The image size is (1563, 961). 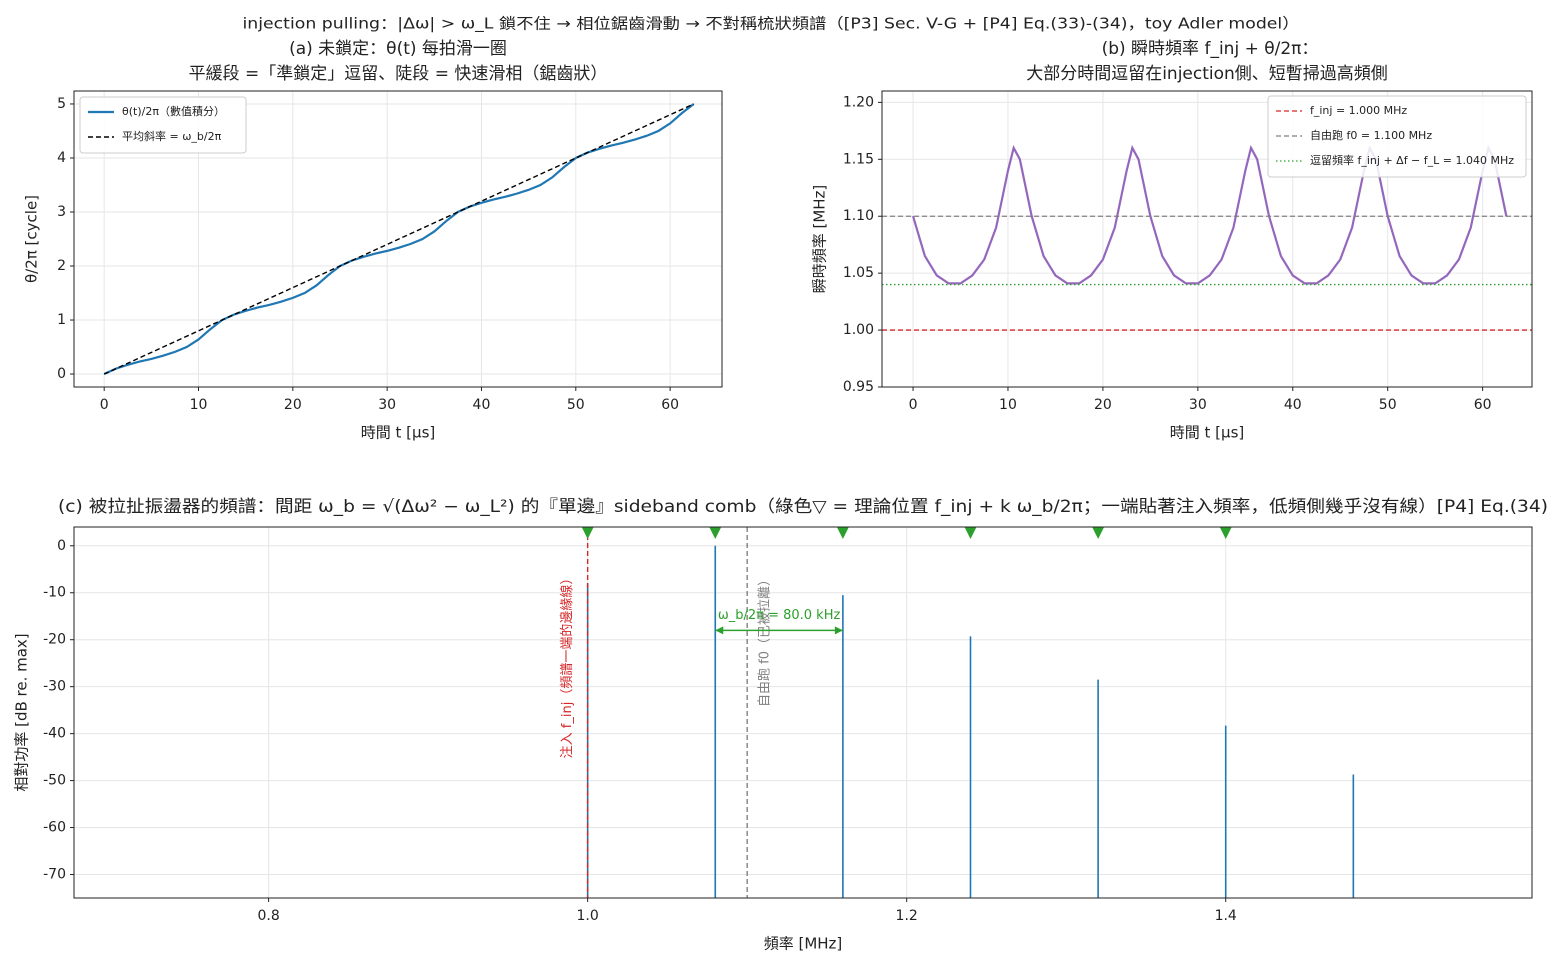 I want to click on legend-label: 自由跑 f0 = 1.100 MHz, so click(x=1371, y=135).